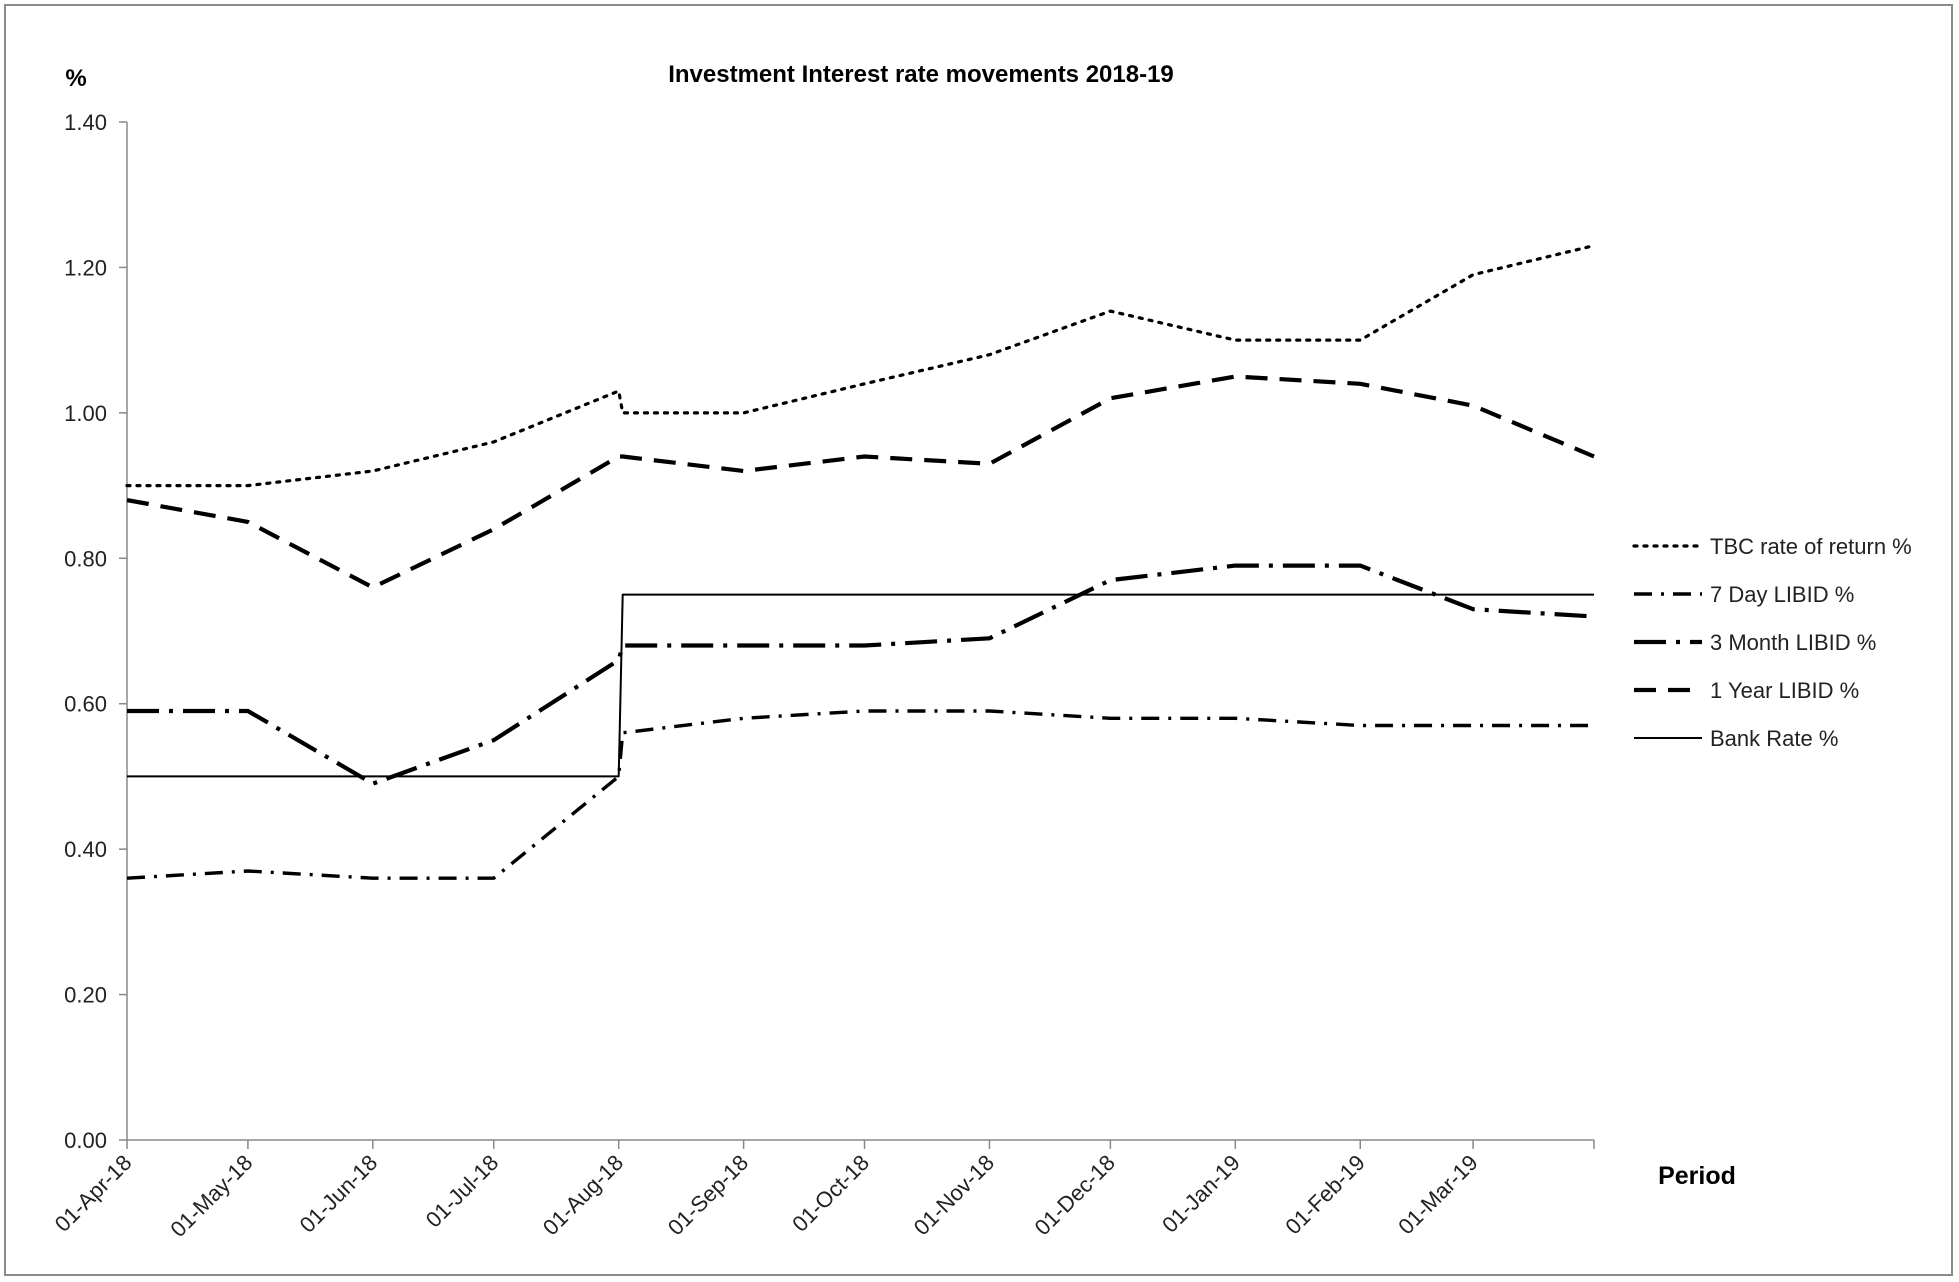 This screenshot has width=1959, height=1282. Describe the element at coordinates (1774, 738) in the screenshot. I see `legend-label-5: Bank Rate %` at that location.